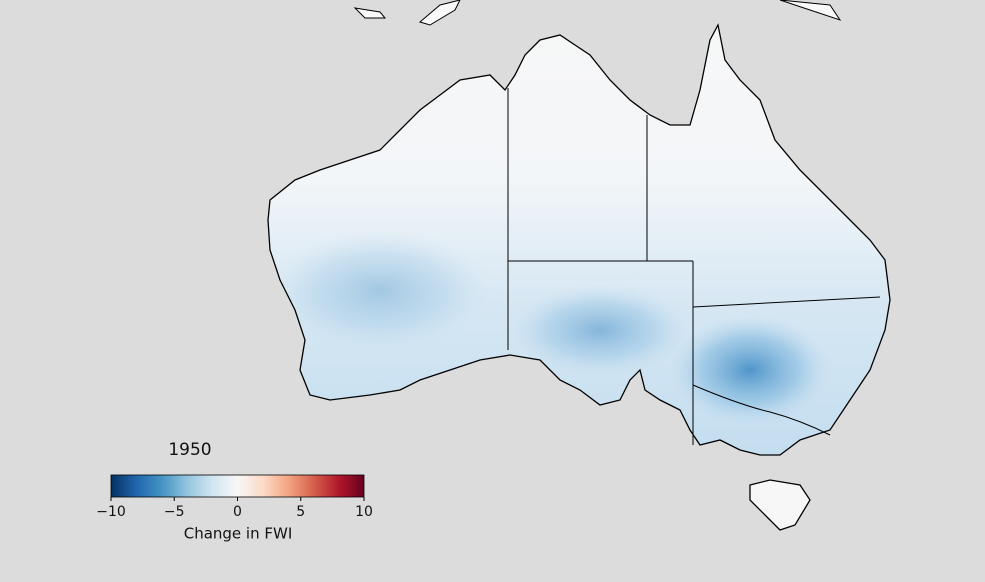  What do you see at coordinates (174, 512) in the screenshot?
I see `colorbar-tick-label: −5` at bounding box center [174, 512].